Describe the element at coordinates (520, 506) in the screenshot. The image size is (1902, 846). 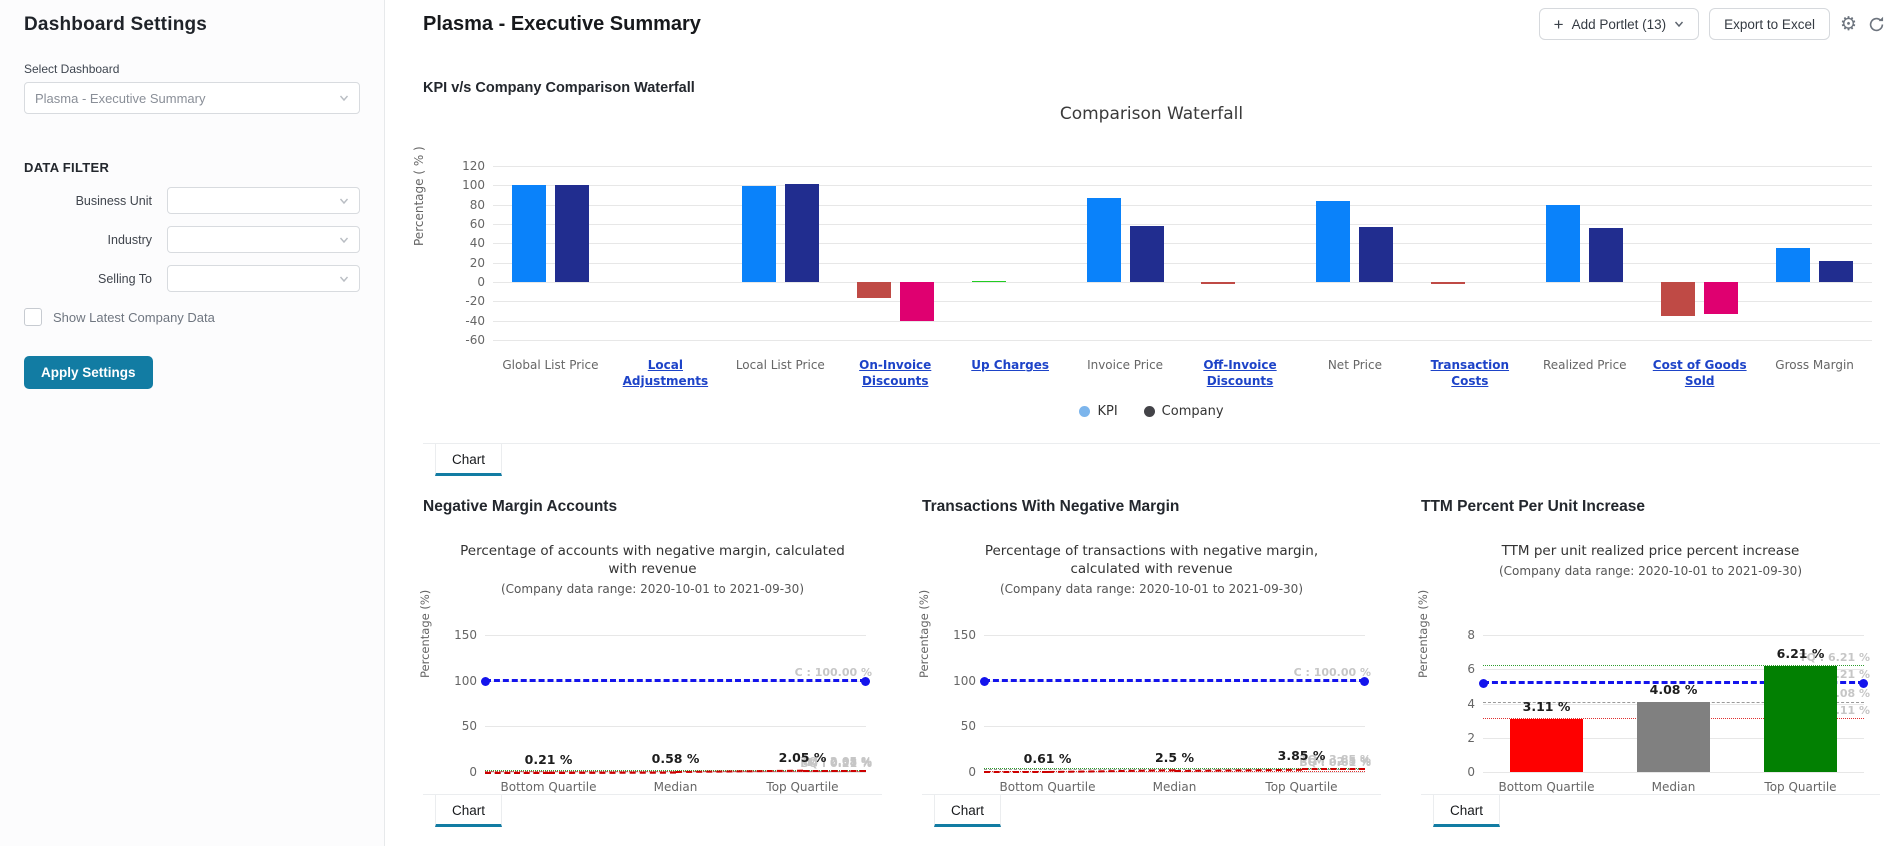
I see `panel-title: Negative Margin Accounts` at that location.